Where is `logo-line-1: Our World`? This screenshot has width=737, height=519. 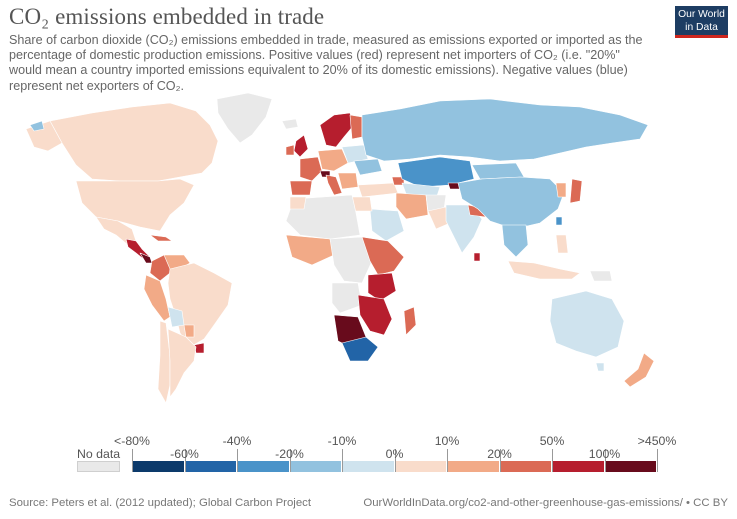
logo-line-1: Our World is located at coordinates (701, 14).